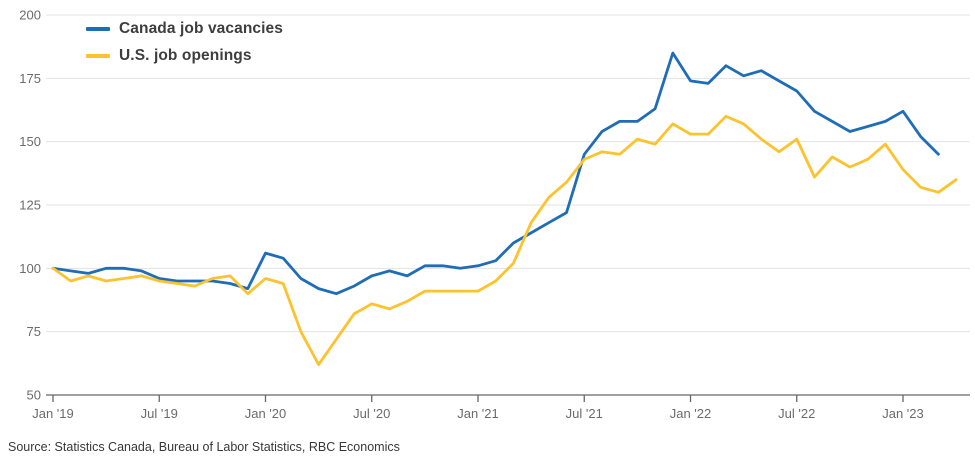 The image size is (975, 471). What do you see at coordinates (796, 413) in the screenshot?
I see `x-axis-label: Jul '22` at bounding box center [796, 413].